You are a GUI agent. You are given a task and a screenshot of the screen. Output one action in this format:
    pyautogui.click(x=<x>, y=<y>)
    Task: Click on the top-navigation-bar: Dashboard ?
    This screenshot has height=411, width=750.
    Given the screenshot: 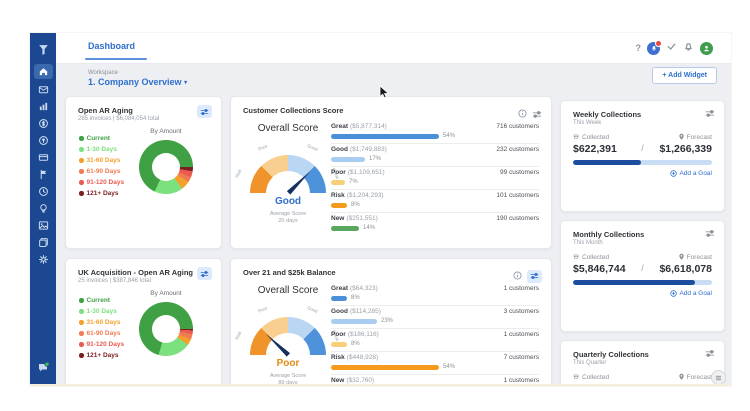 What is the action you would take?
    pyautogui.click(x=393, y=48)
    